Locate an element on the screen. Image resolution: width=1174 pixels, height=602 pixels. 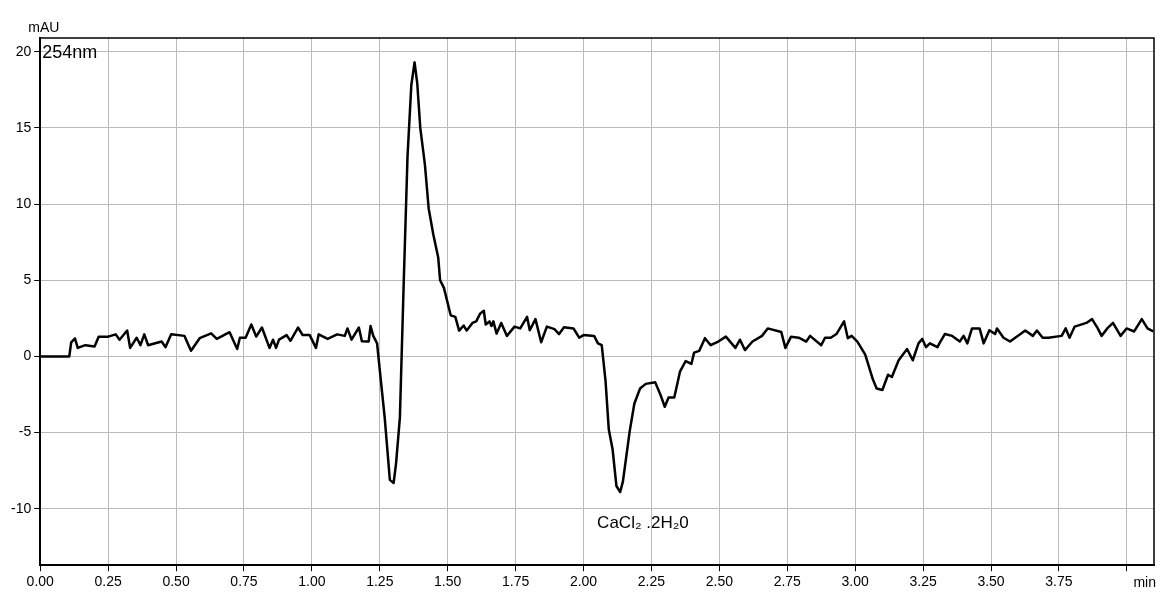
x-tick-label: 0.25 is located at coordinates (108, 581).